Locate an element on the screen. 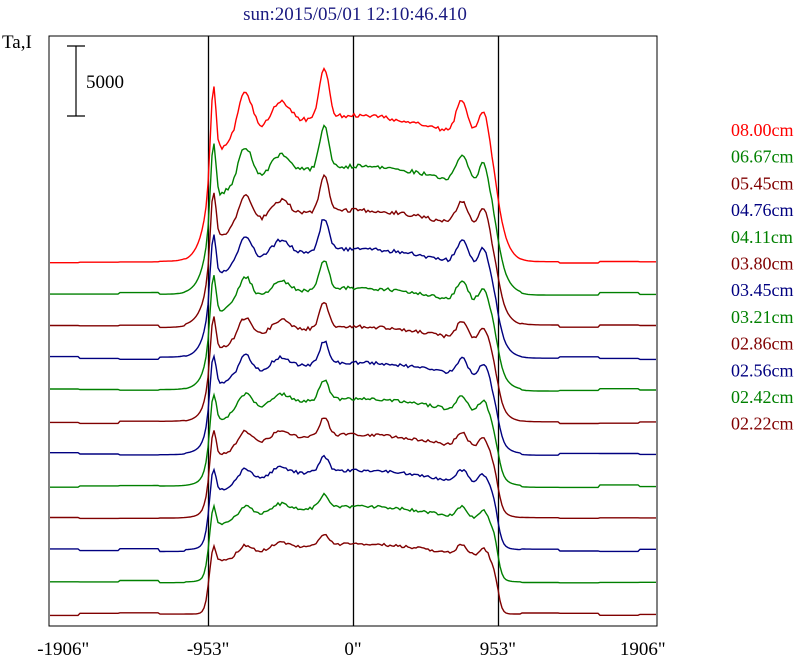 The width and height of the screenshot is (807, 662). x-tick-label-3: 953" is located at coordinates (498, 649).